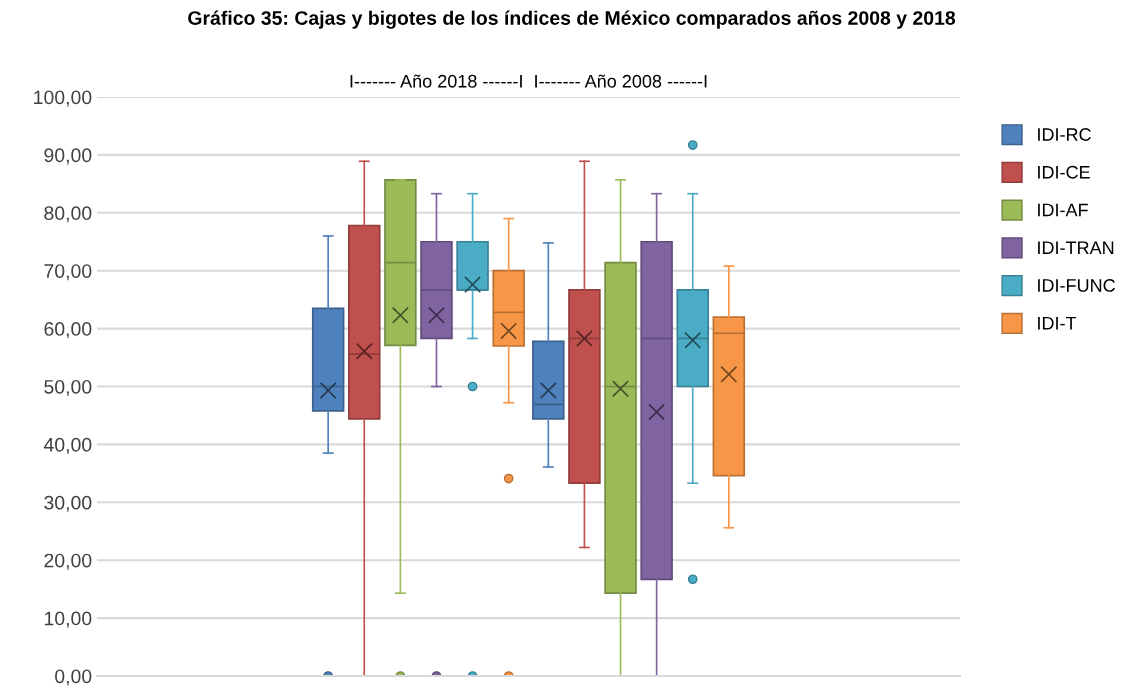 Image resolution: width=1143 pixels, height=697 pixels. Describe the element at coordinates (68, 619) in the screenshot. I see `y-tick-label: 10,00` at that location.